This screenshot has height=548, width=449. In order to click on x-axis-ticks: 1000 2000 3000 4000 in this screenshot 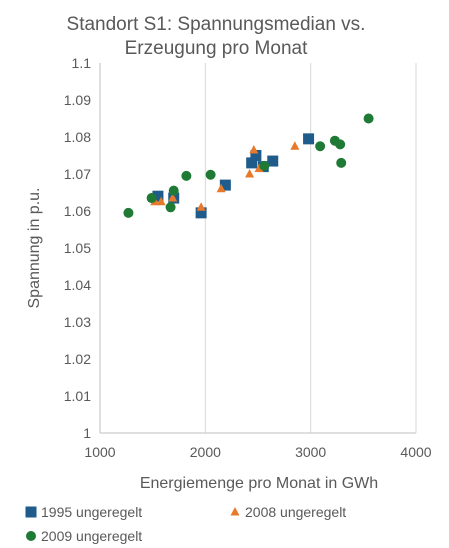, I will do `click(257, 452)`.